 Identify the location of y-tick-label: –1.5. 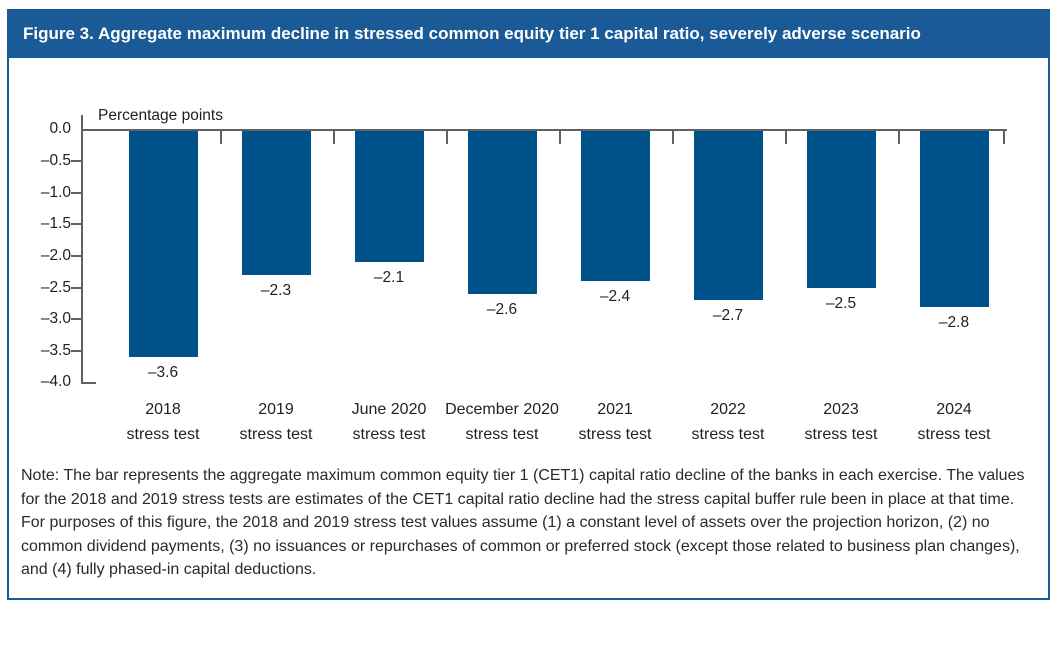
(55, 224).